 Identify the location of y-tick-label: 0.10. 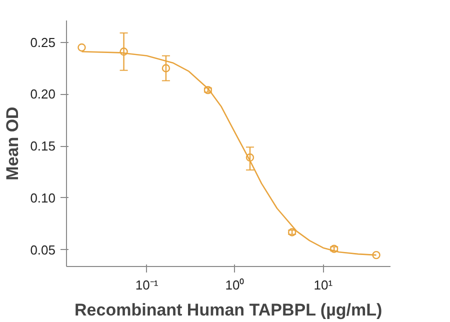
(43, 198).